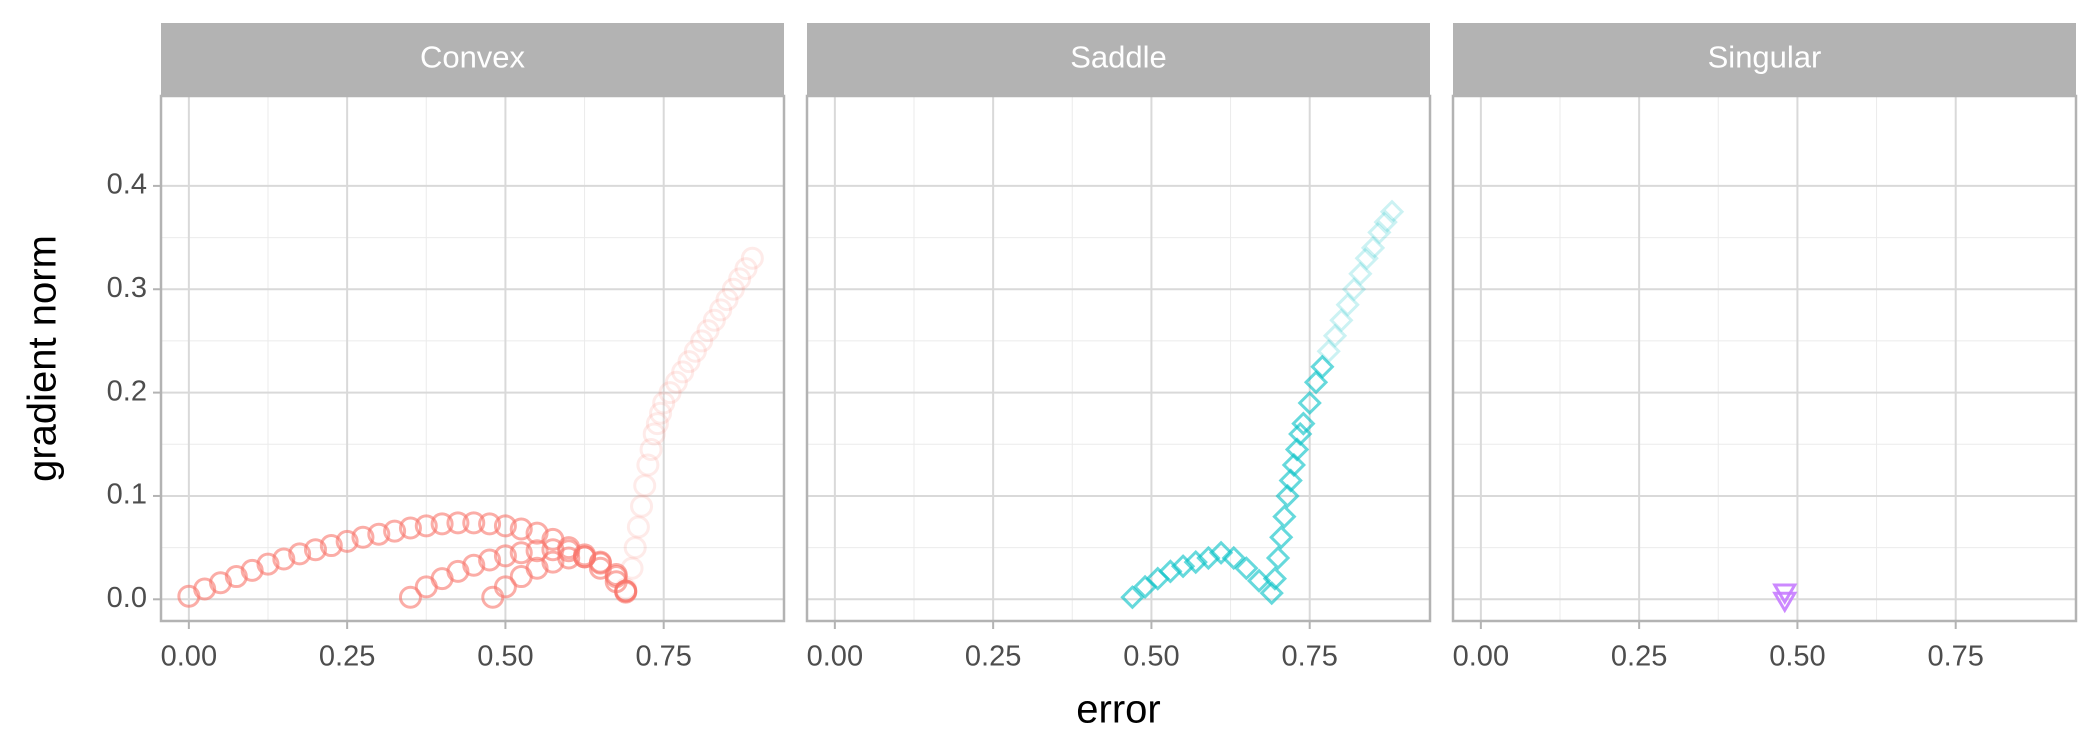  Describe the element at coordinates (127, 185) in the screenshot. I see `y-tick-label: 0.4` at that location.